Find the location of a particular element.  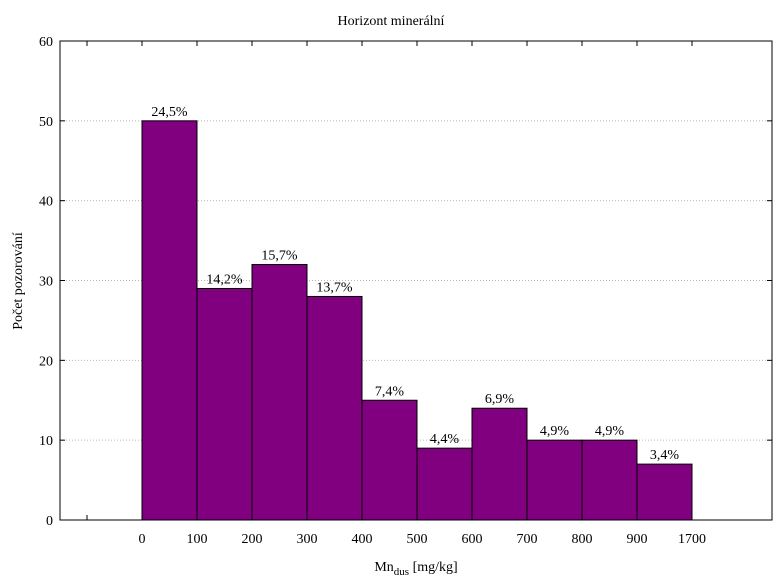

y-tick-label: 0 is located at coordinates (49, 521).